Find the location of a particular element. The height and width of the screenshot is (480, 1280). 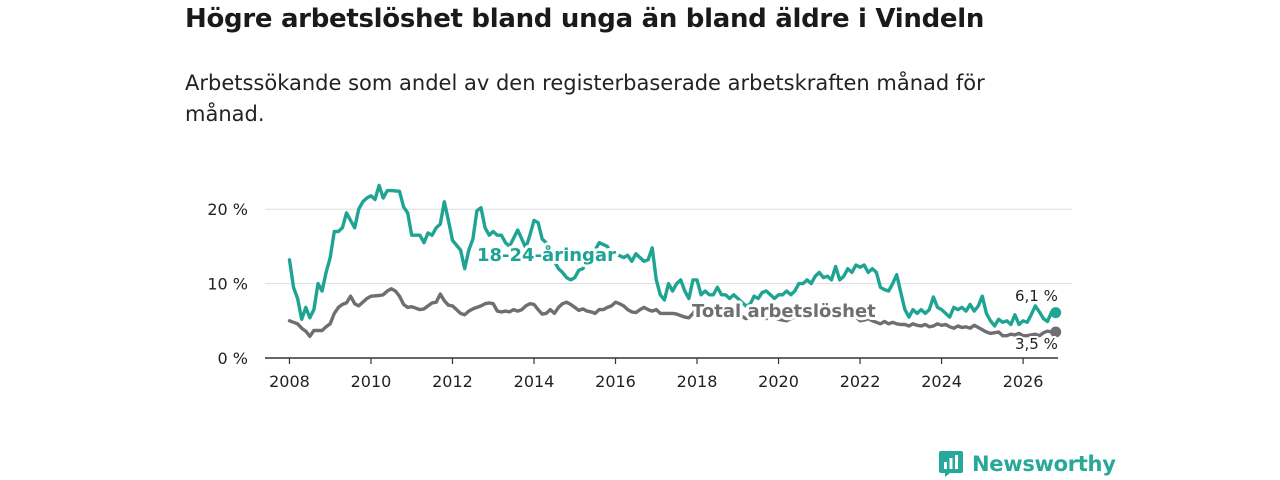

x-tick-label: 2018 is located at coordinates (697, 381).